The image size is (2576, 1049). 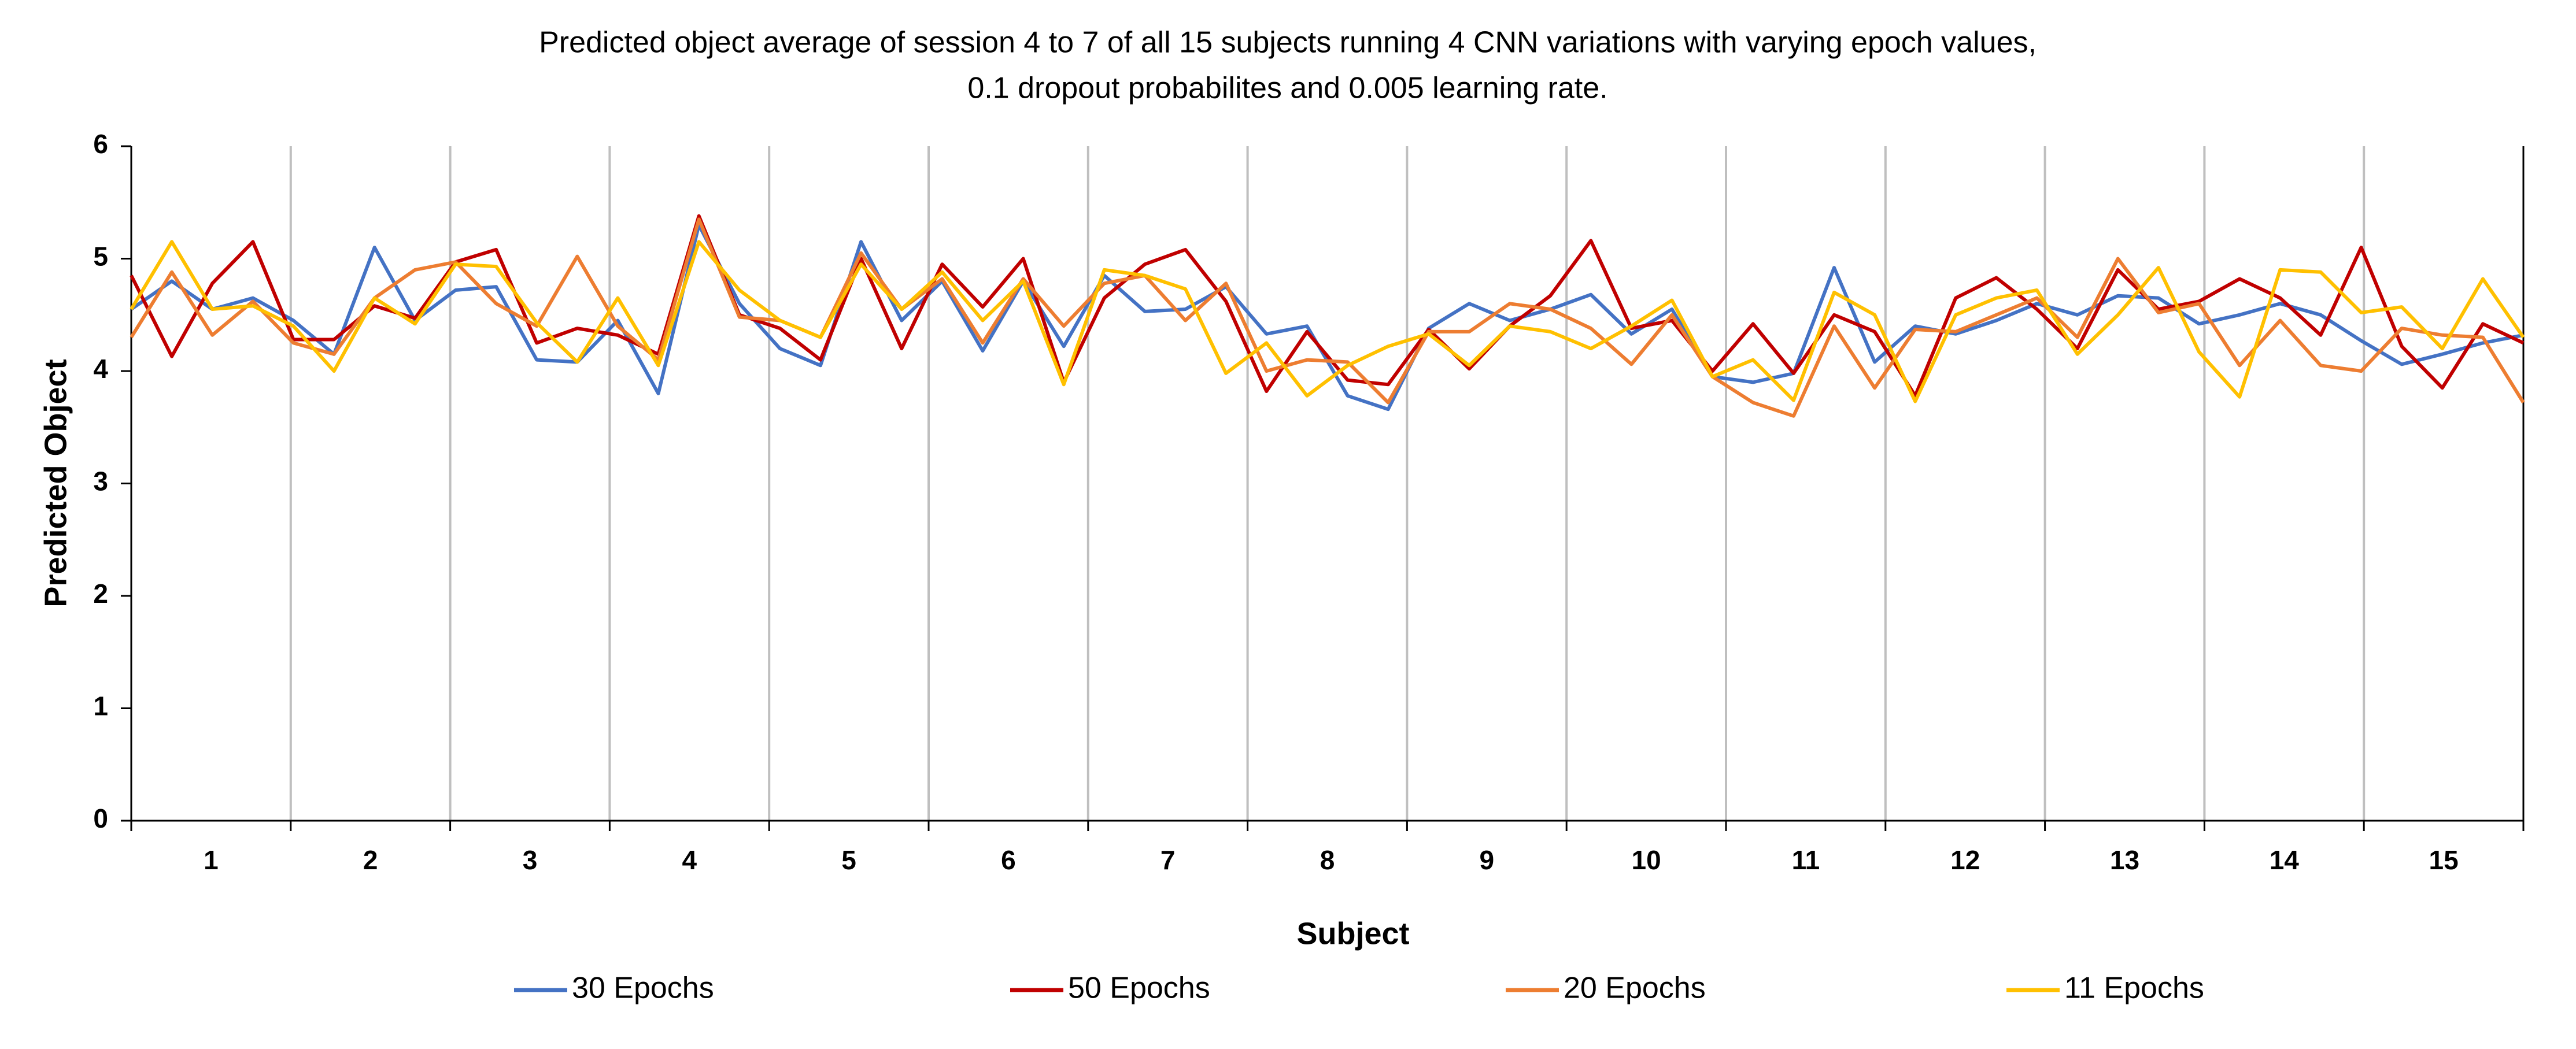 What do you see at coordinates (1327, 321) in the screenshot?
I see `series-line` at bounding box center [1327, 321].